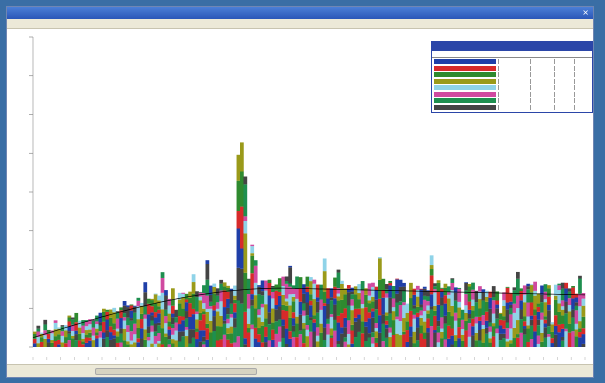  What do you see at coordinates (512, 77) in the screenshot?
I see `chart-legend` at bounding box center [512, 77].